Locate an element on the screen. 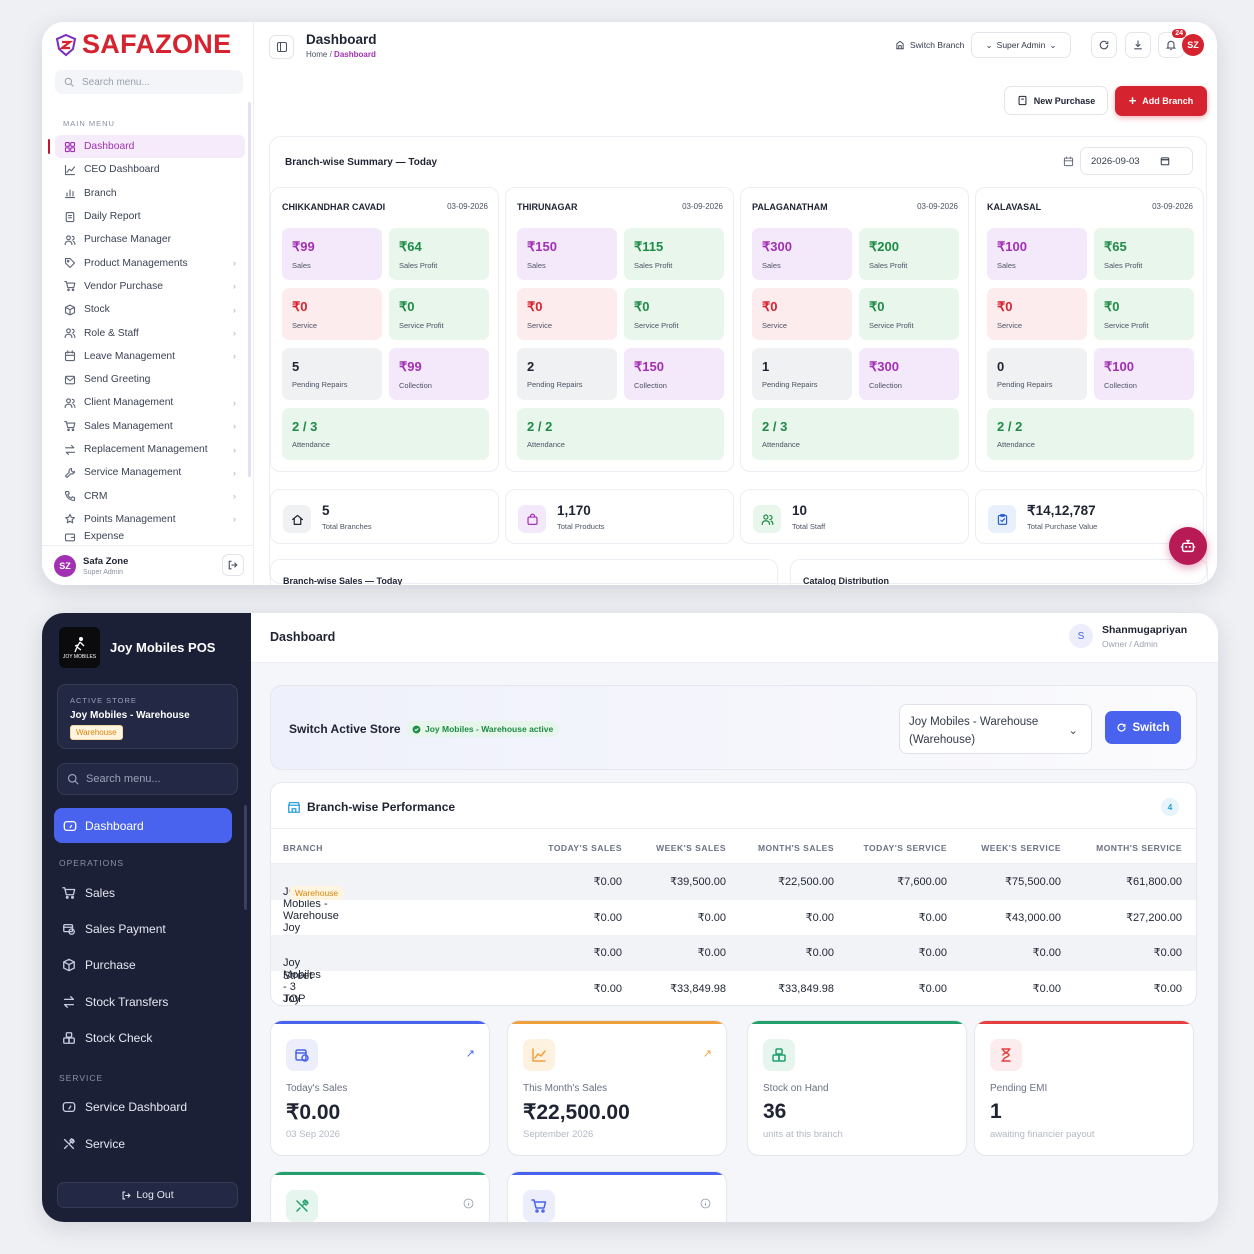 This screenshot has height=1254, width=1254. user-role: Owner / Admin is located at coordinates (1130, 644).